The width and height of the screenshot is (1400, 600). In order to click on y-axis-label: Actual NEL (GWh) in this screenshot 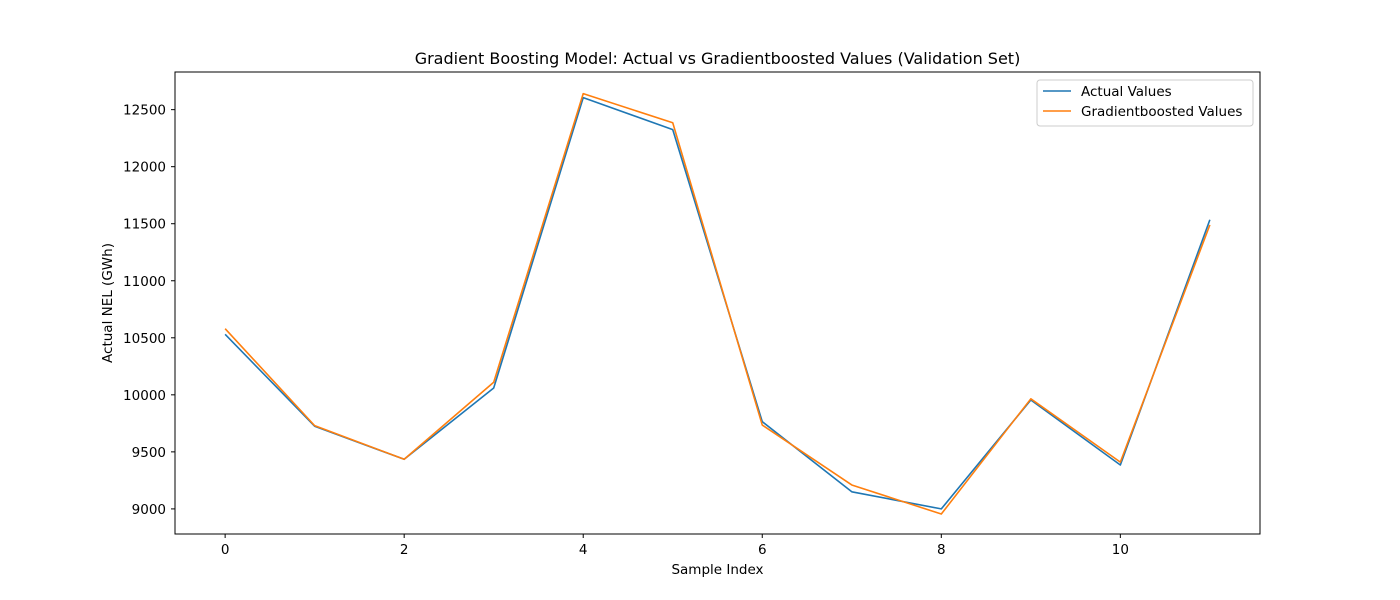, I will do `click(108, 303)`.